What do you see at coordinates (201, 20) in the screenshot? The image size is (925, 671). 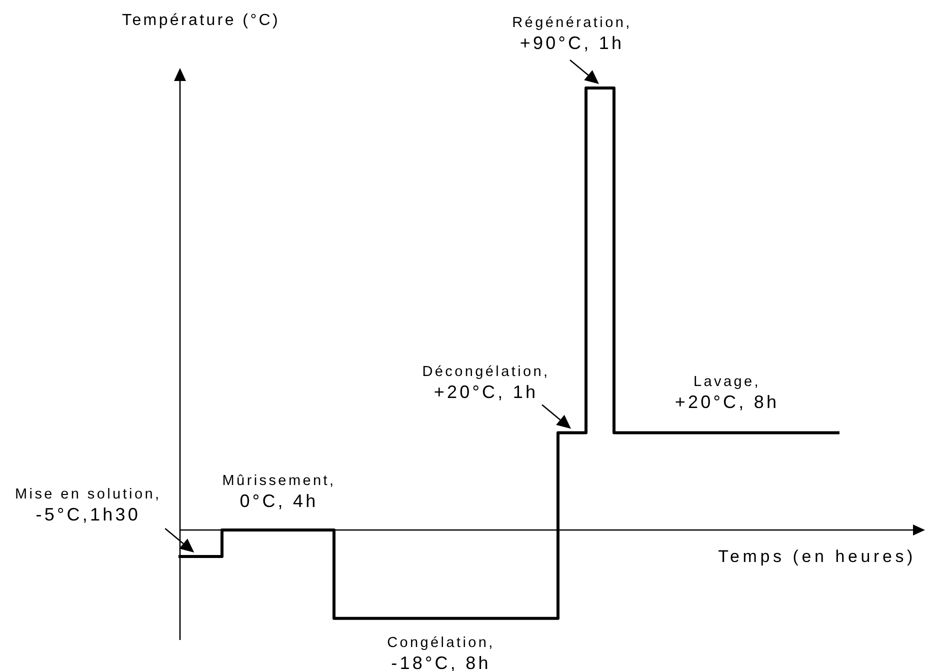 I see `y-axis-title: Température (°C)` at bounding box center [201, 20].